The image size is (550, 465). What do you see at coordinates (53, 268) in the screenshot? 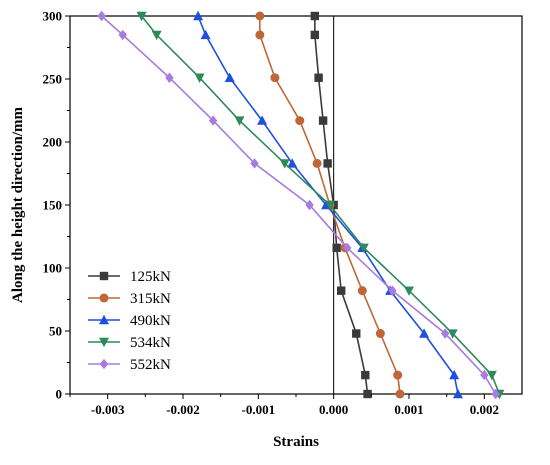
I see `y-tick-label: 100` at bounding box center [53, 268].